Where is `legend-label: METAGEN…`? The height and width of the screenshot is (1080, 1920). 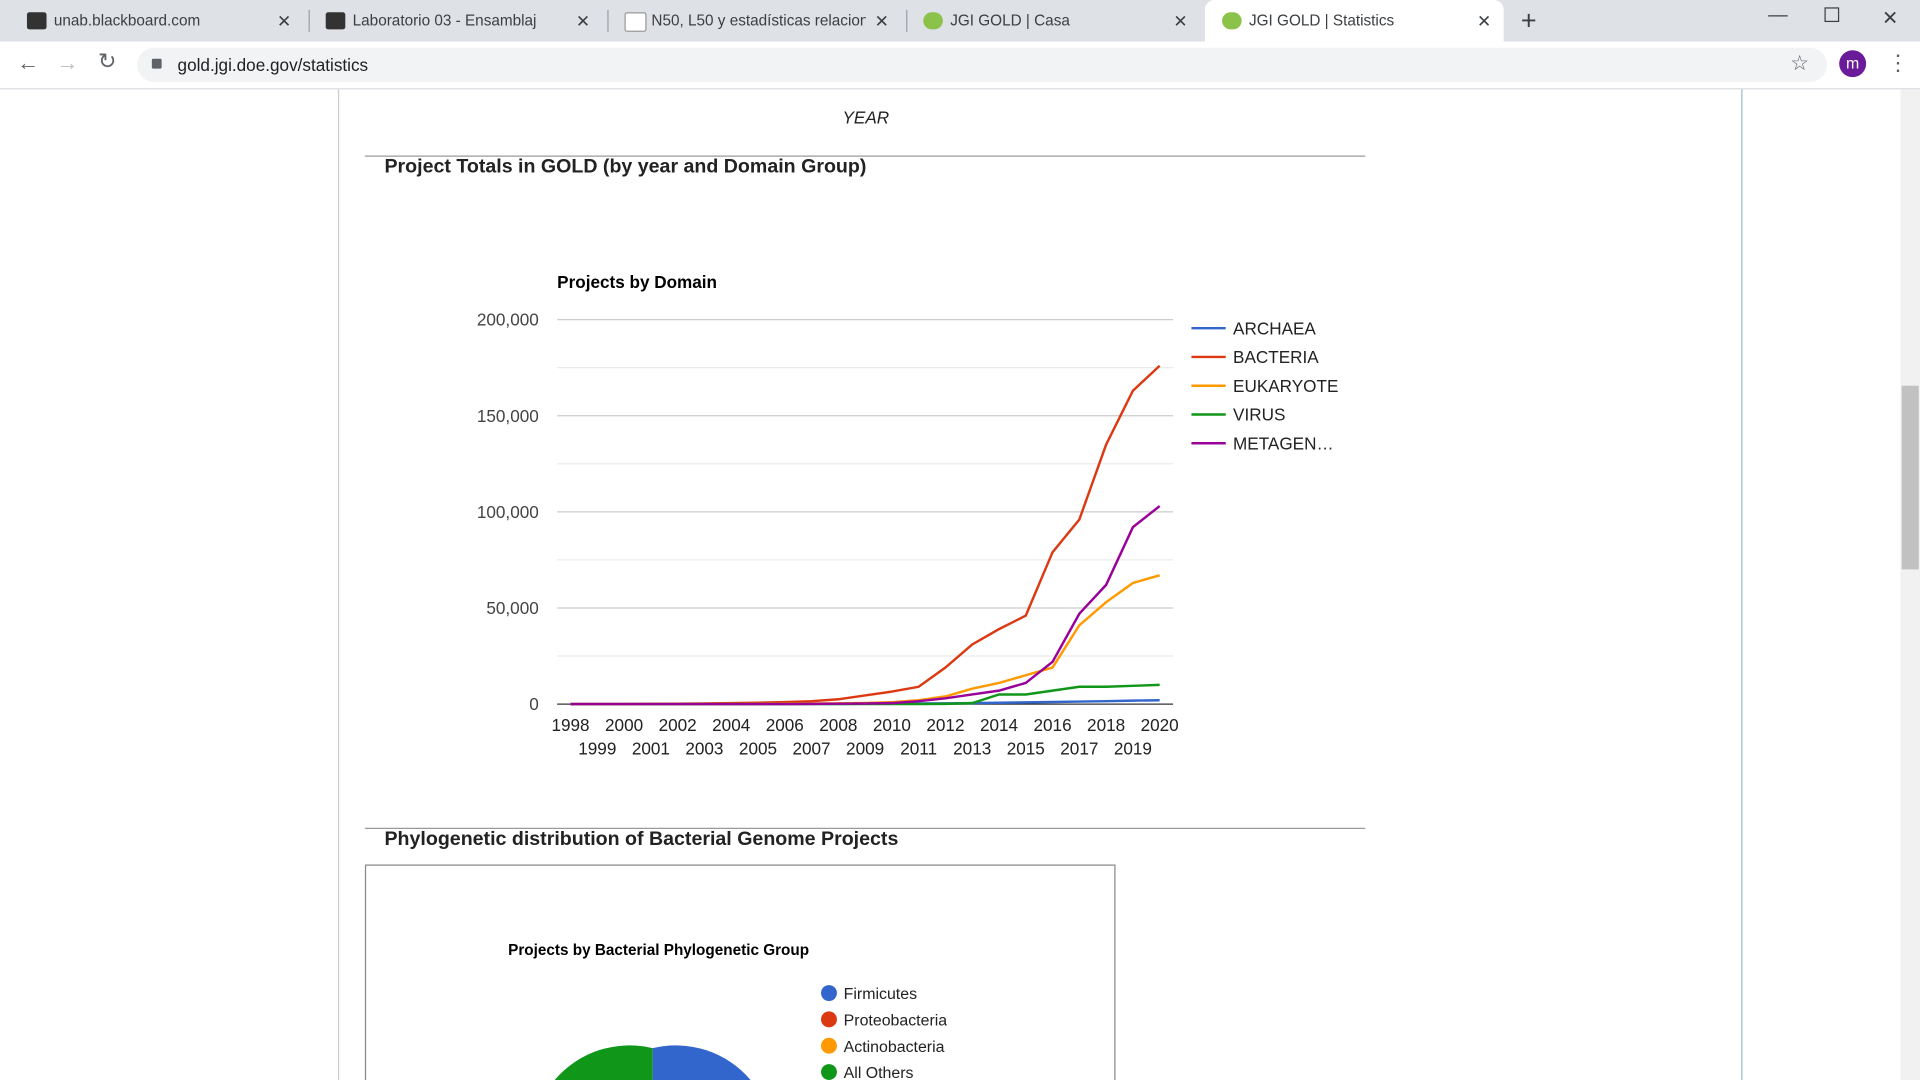 legend-label: METAGEN… is located at coordinates (1283, 443).